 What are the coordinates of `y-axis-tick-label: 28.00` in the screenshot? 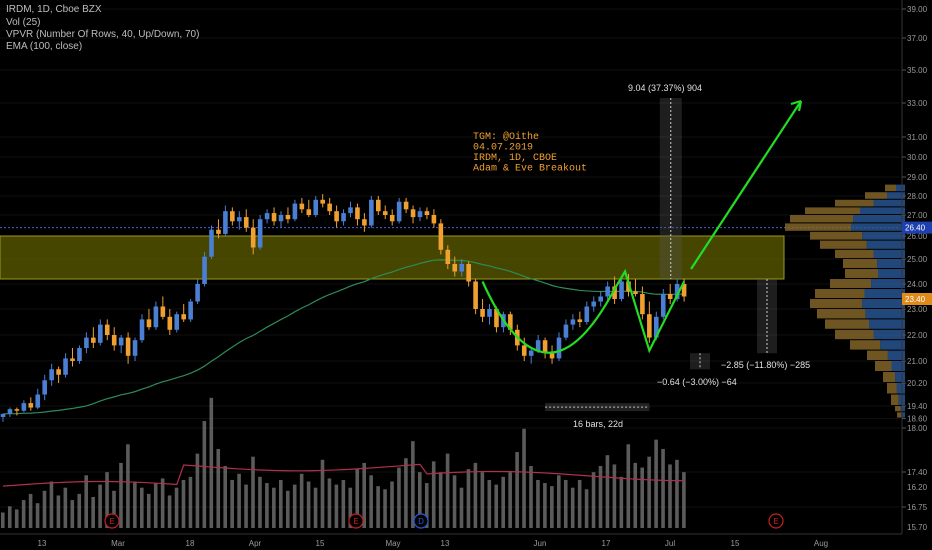 It's located at (917, 196).